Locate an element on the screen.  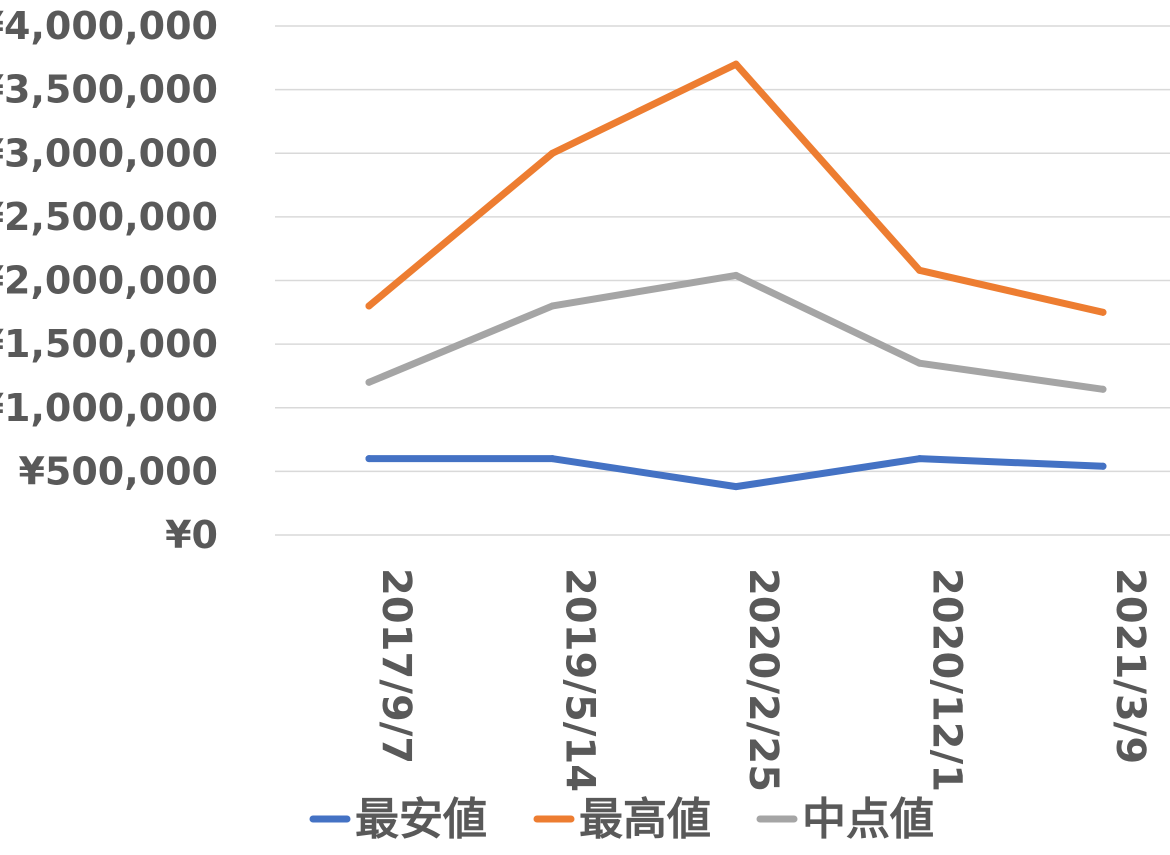
y-tick-label: ¥2,000,000 is located at coordinates (109, 281).